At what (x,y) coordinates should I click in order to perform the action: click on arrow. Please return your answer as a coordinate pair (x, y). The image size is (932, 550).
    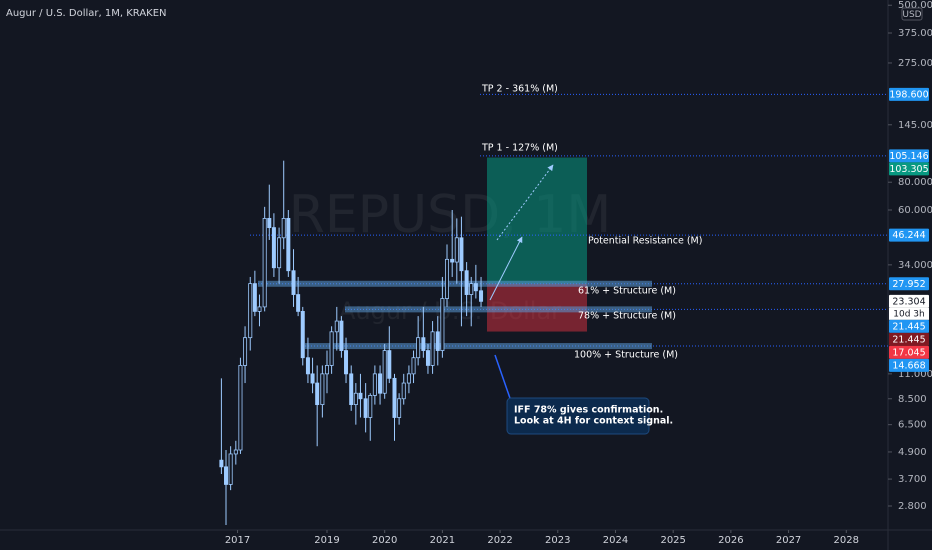
    Looking at the image, I should click on (506, 268).